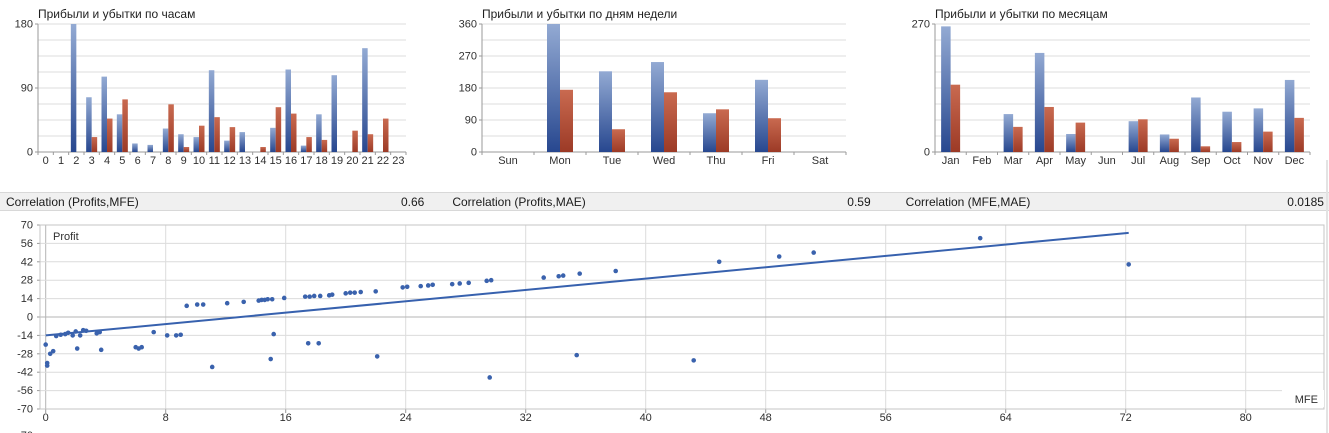 This screenshot has width=1329, height=433. Describe the element at coordinates (716, 161) in the screenshot. I see `svg-text: Thu` at that location.